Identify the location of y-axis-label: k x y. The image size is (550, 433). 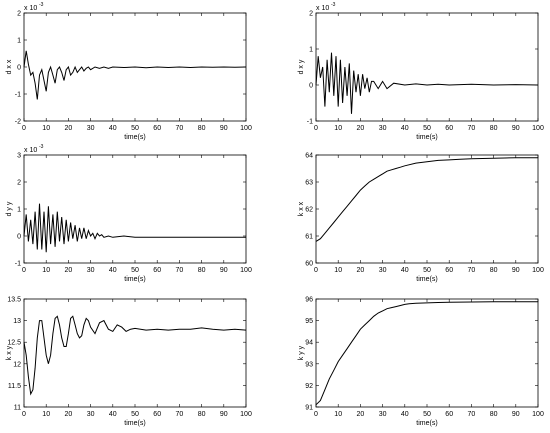
(9, 352).